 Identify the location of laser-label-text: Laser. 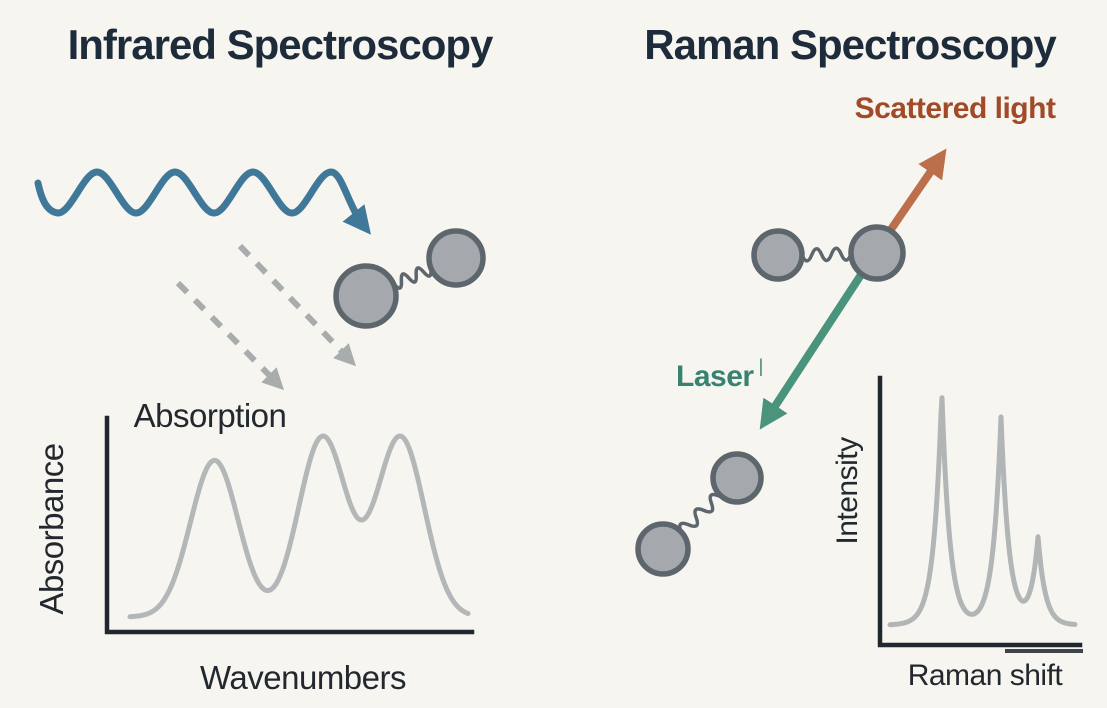
(715, 376).